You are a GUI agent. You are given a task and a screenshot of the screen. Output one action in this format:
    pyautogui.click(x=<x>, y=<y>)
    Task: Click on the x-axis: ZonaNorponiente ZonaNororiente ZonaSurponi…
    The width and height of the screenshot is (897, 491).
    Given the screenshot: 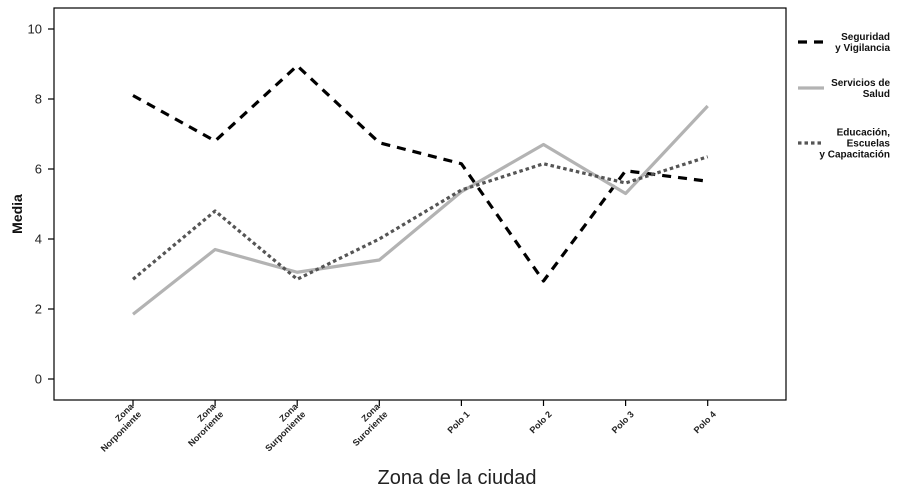 What is the action you would take?
    pyautogui.click(x=404, y=427)
    